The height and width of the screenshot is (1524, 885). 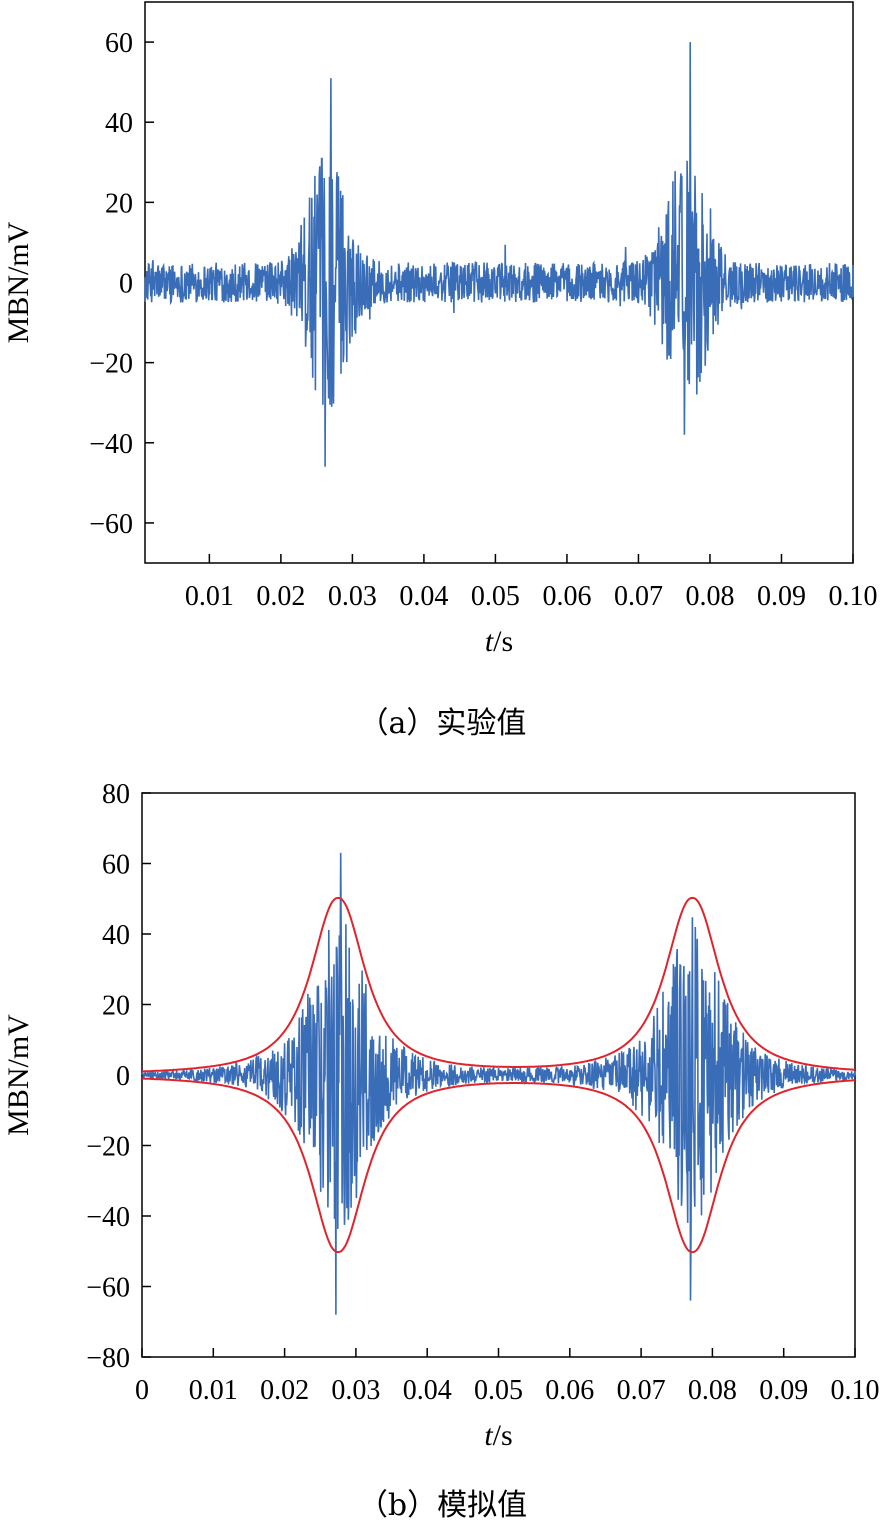 I want to click on caption-b: （b）模拟值, so click(x=442, y=1505).